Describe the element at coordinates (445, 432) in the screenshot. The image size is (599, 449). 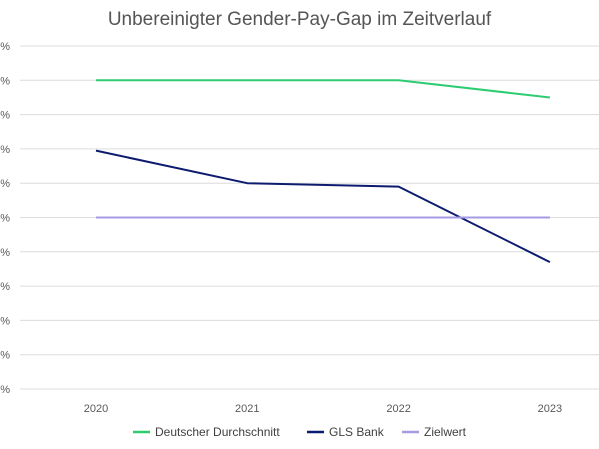
I see `legend-label: Zielwert` at that location.